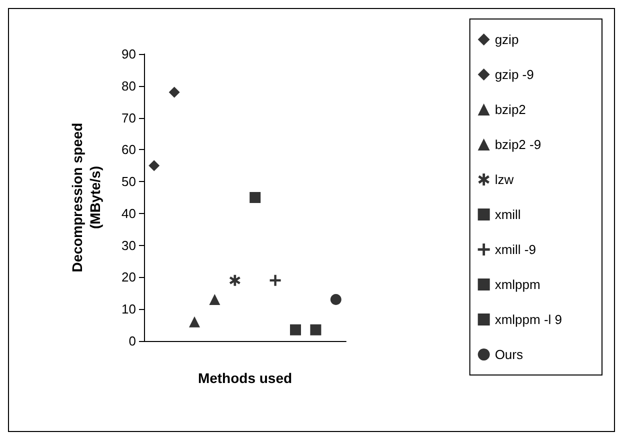 The height and width of the screenshot is (440, 623). I want to click on x-axis-title: Methods used, so click(245, 378).